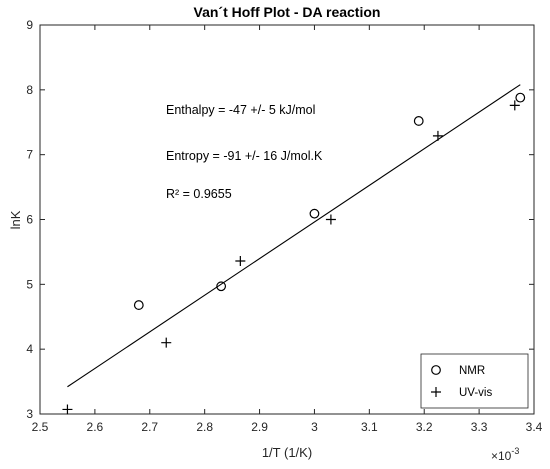 The image size is (550, 469). Describe the element at coordinates (204, 427) in the screenshot. I see `x-tick-label: 2.8` at that location.